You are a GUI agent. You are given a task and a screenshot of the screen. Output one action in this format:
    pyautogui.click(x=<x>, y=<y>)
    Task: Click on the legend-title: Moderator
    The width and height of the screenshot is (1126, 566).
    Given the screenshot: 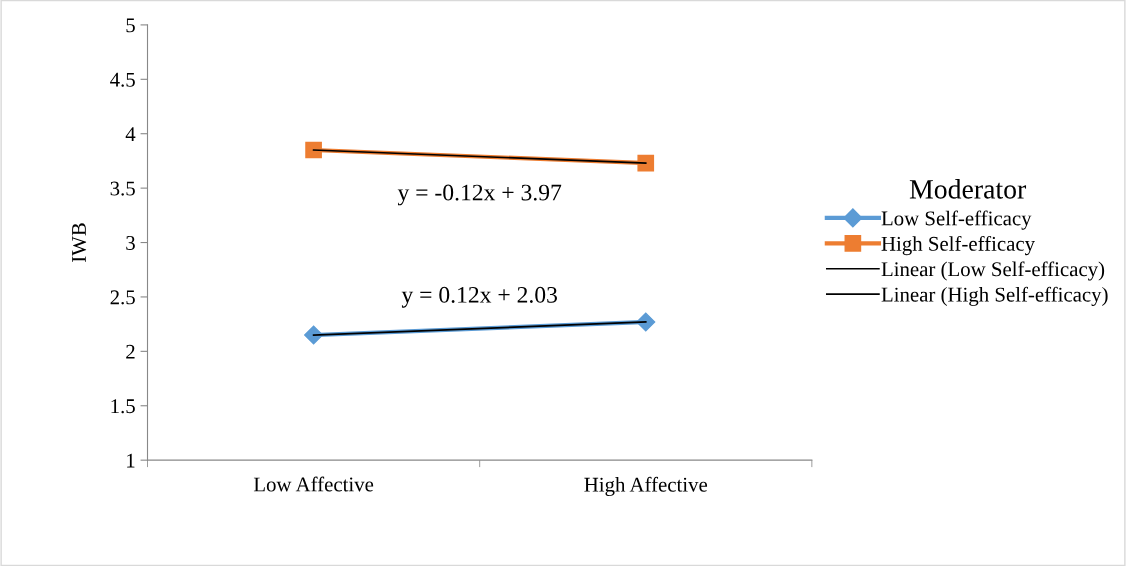 What is the action you would take?
    pyautogui.click(x=968, y=189)
    